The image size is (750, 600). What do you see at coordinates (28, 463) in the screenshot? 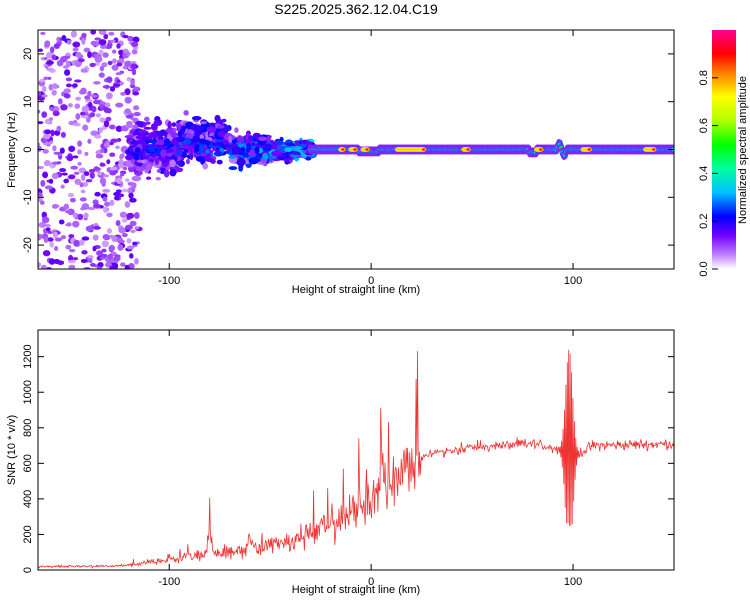
I see `snr-ytick-label-3: 600` at bounding box center [28, 463].